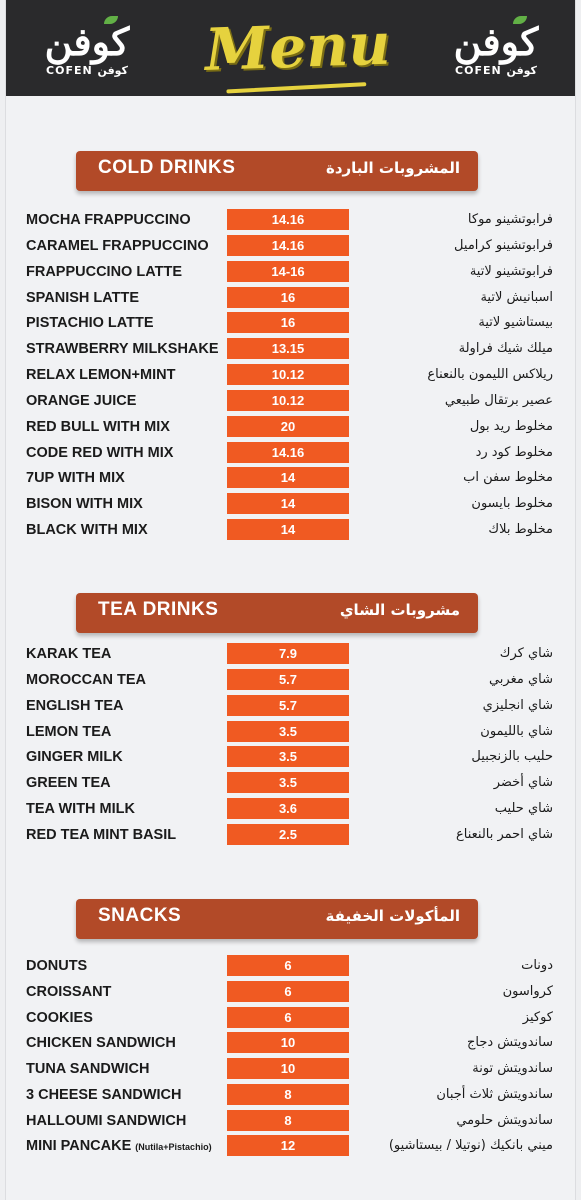 The image size is (581, 1200). Describe the element at coordinates (277, 919) in the screenshot. I see `section-banner: SNACKS المأكولات الخفيفة` at that location.